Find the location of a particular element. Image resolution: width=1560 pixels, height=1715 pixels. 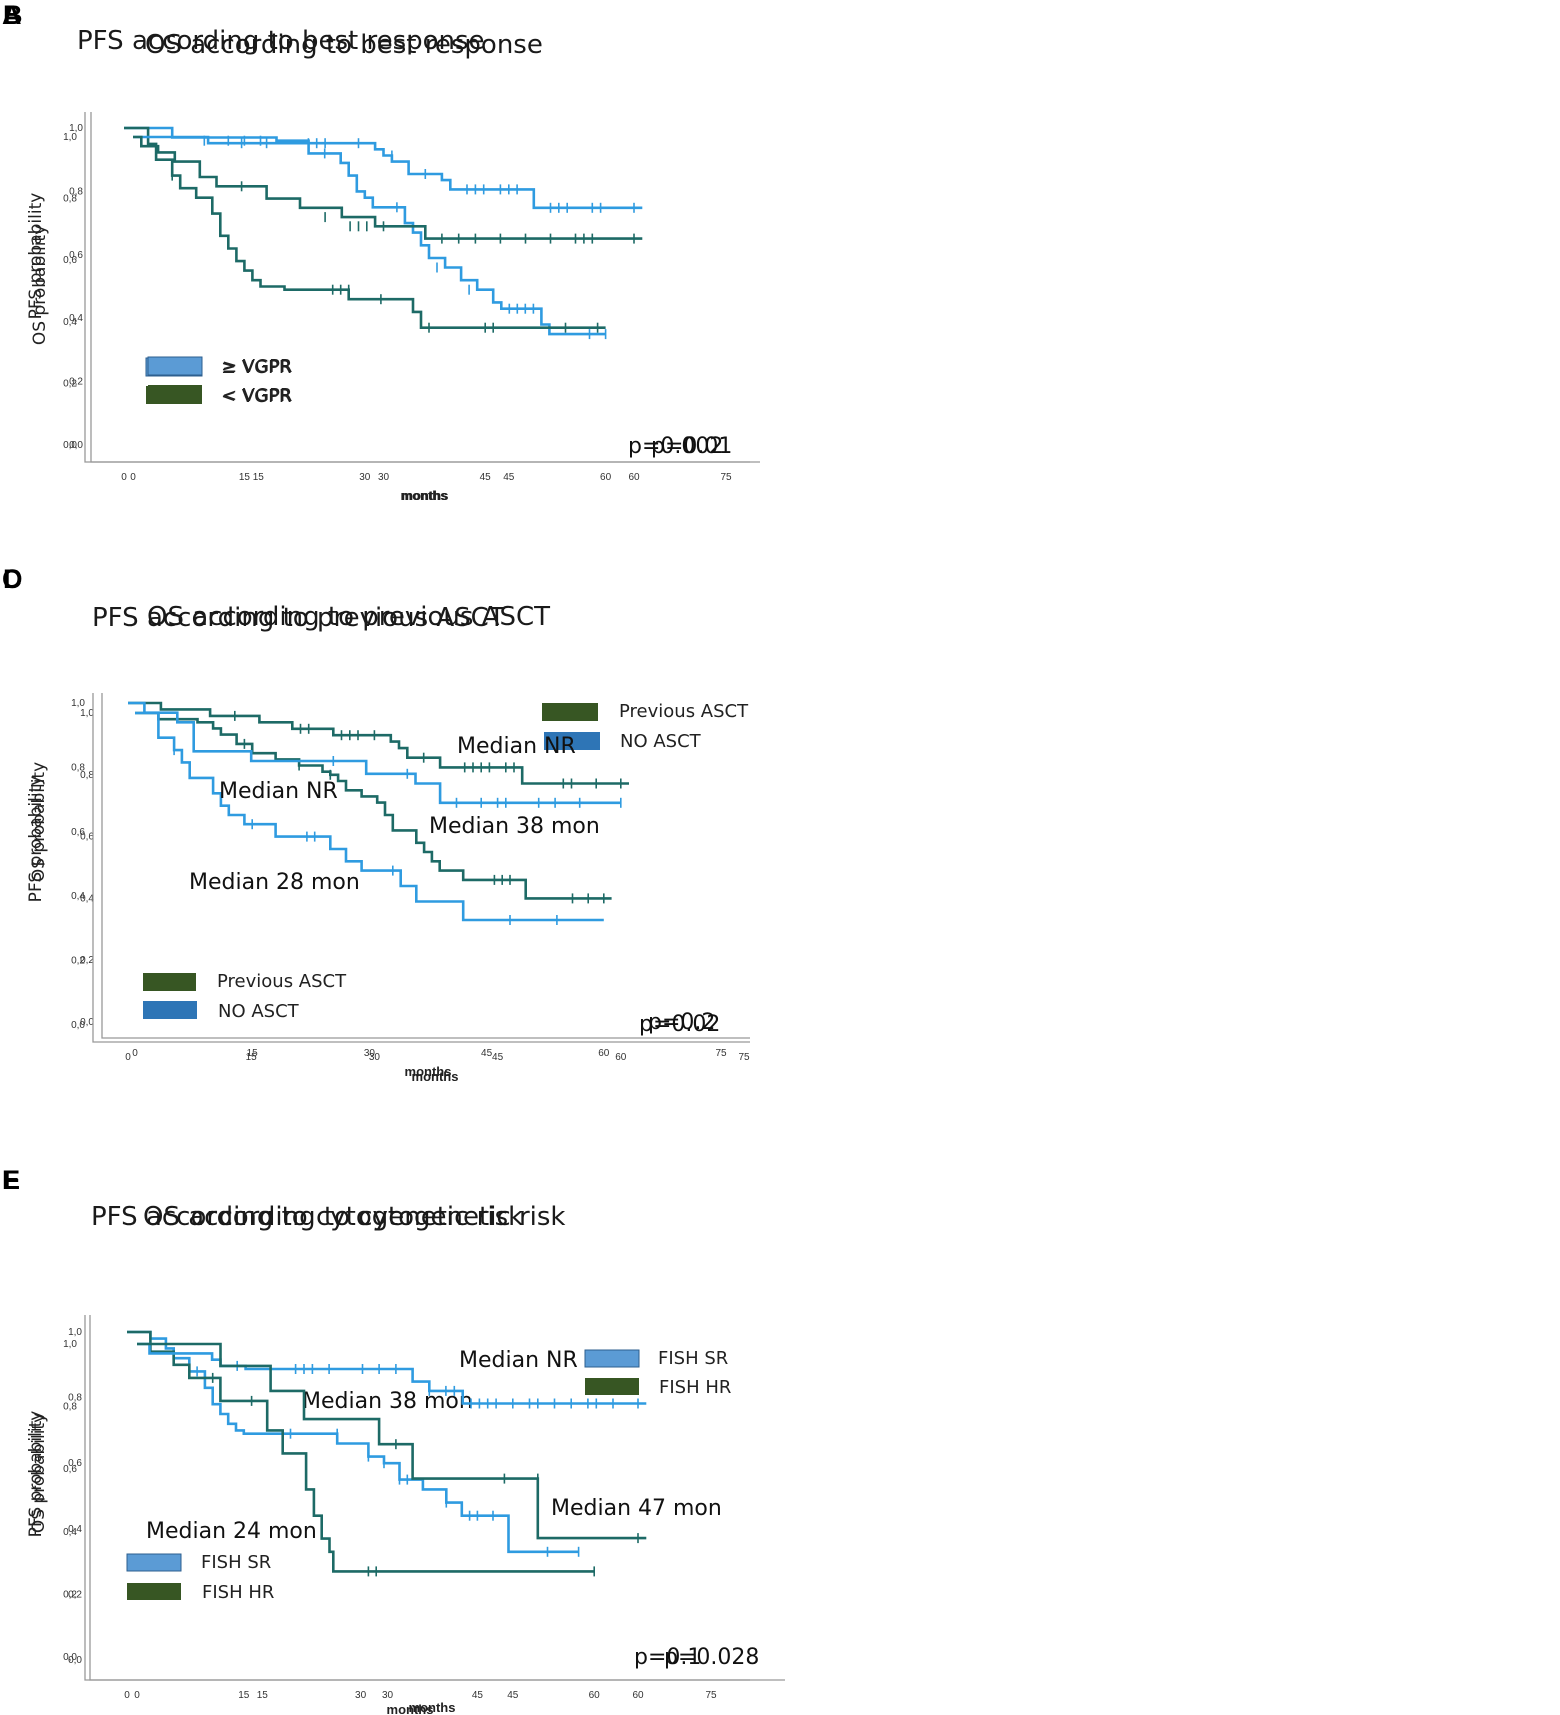

legend-label: FISH HR is located at coordinates (238, 1592).